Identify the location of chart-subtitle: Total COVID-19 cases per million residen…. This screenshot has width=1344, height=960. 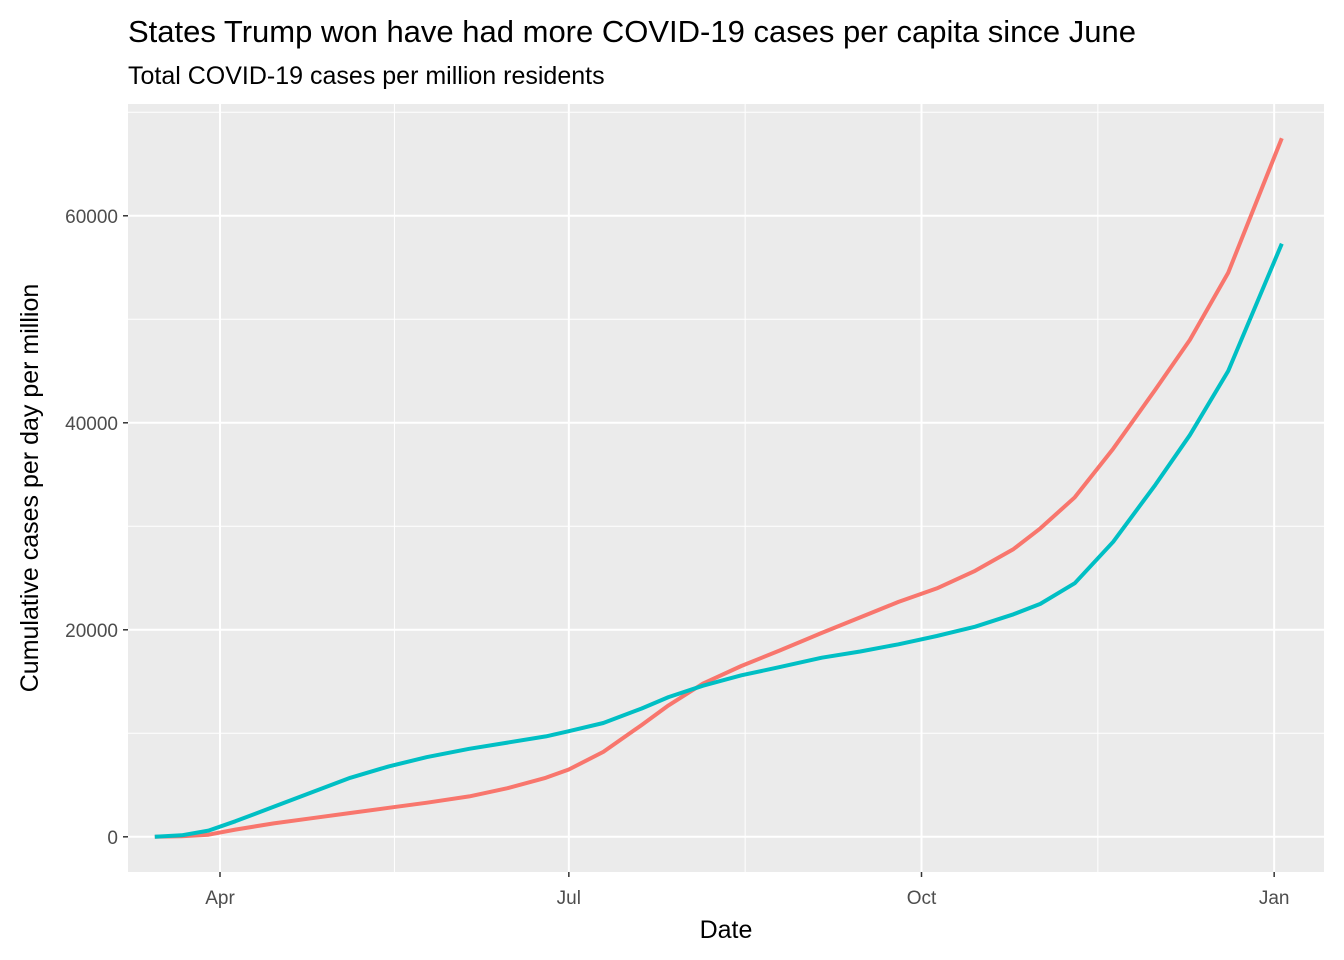
(366, 76).